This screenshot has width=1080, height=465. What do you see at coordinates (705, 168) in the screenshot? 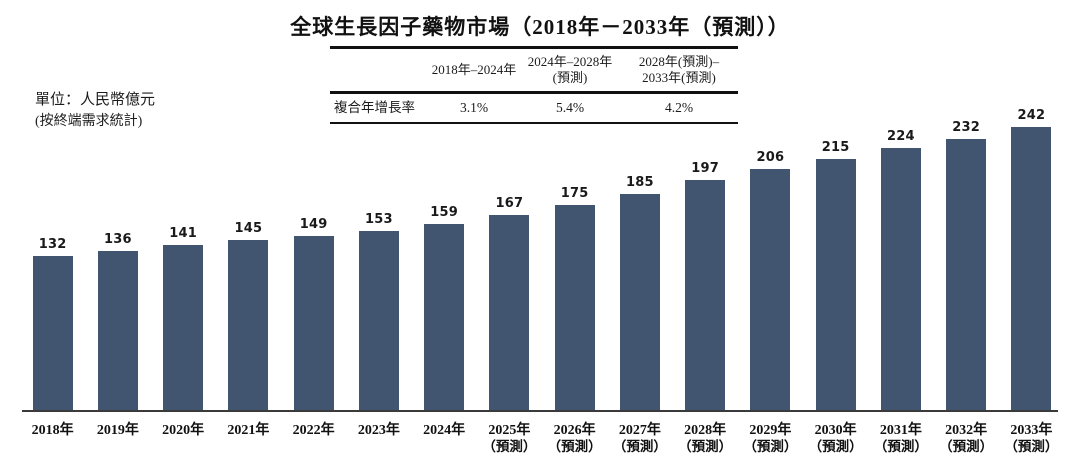
I see `bar-value-label: 197` at bounding box center [705, 168].